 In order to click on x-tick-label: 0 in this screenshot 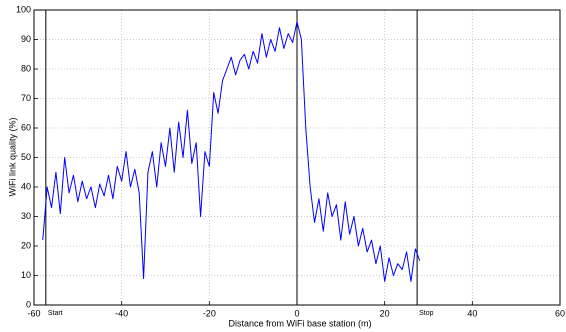, I will do `click(296, 313)`.